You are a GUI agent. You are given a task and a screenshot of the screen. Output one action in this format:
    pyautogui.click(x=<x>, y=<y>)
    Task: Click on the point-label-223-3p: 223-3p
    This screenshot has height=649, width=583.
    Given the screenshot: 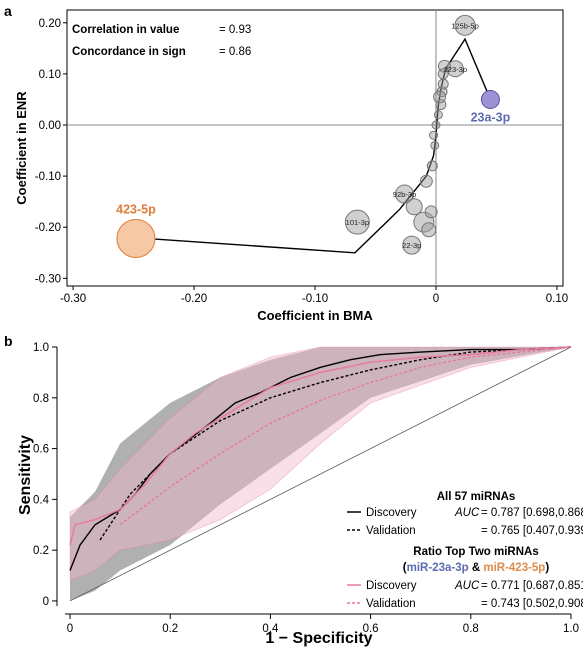 What is the action you would take?
    pyautogui.click(x=455, y=69)
    